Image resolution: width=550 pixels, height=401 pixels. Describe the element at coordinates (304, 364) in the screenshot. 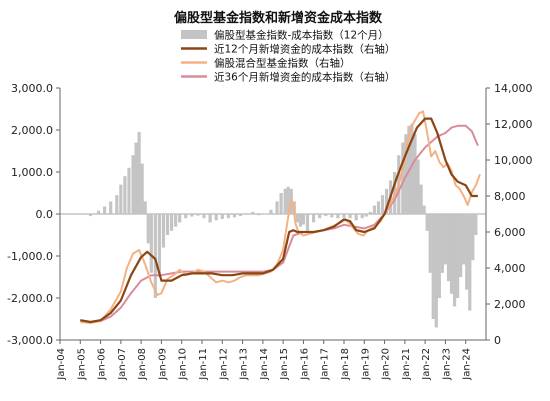

I see `x-tick-label: Jan-16` at that location.